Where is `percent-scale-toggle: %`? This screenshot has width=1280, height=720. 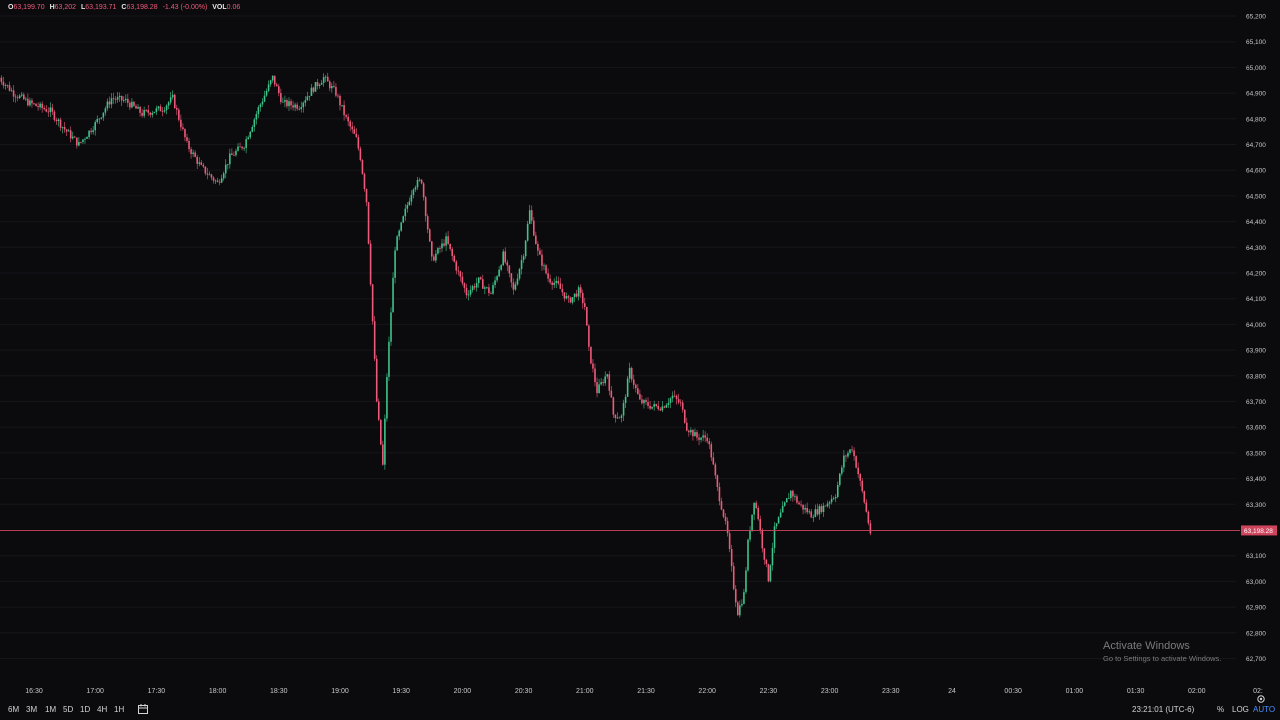
percent-scale-toggle: % is located at coordinates (1221, 709).